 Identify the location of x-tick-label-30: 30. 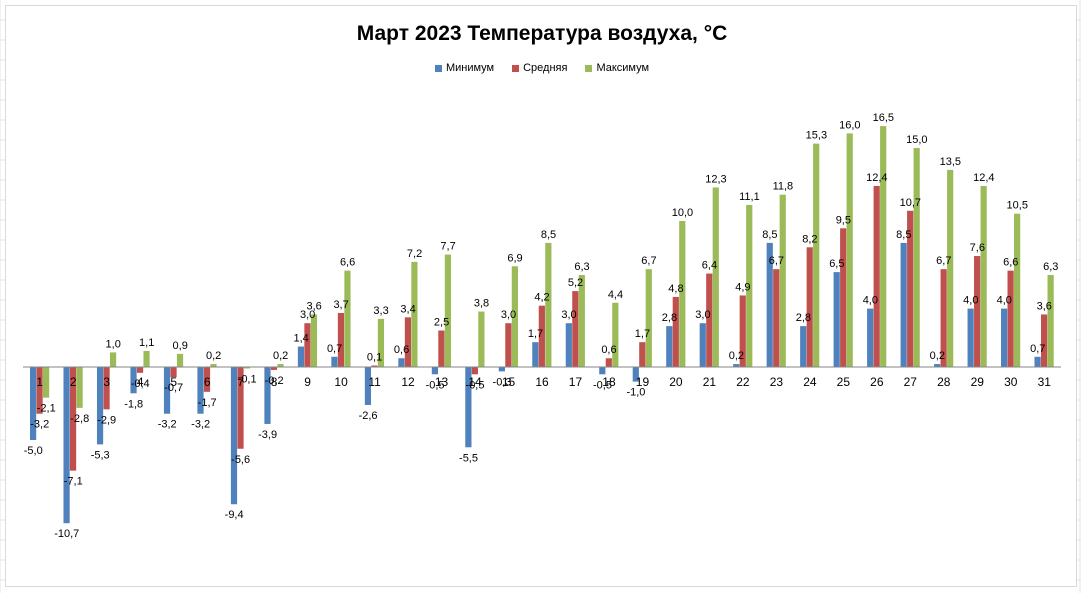
(1011, 382).